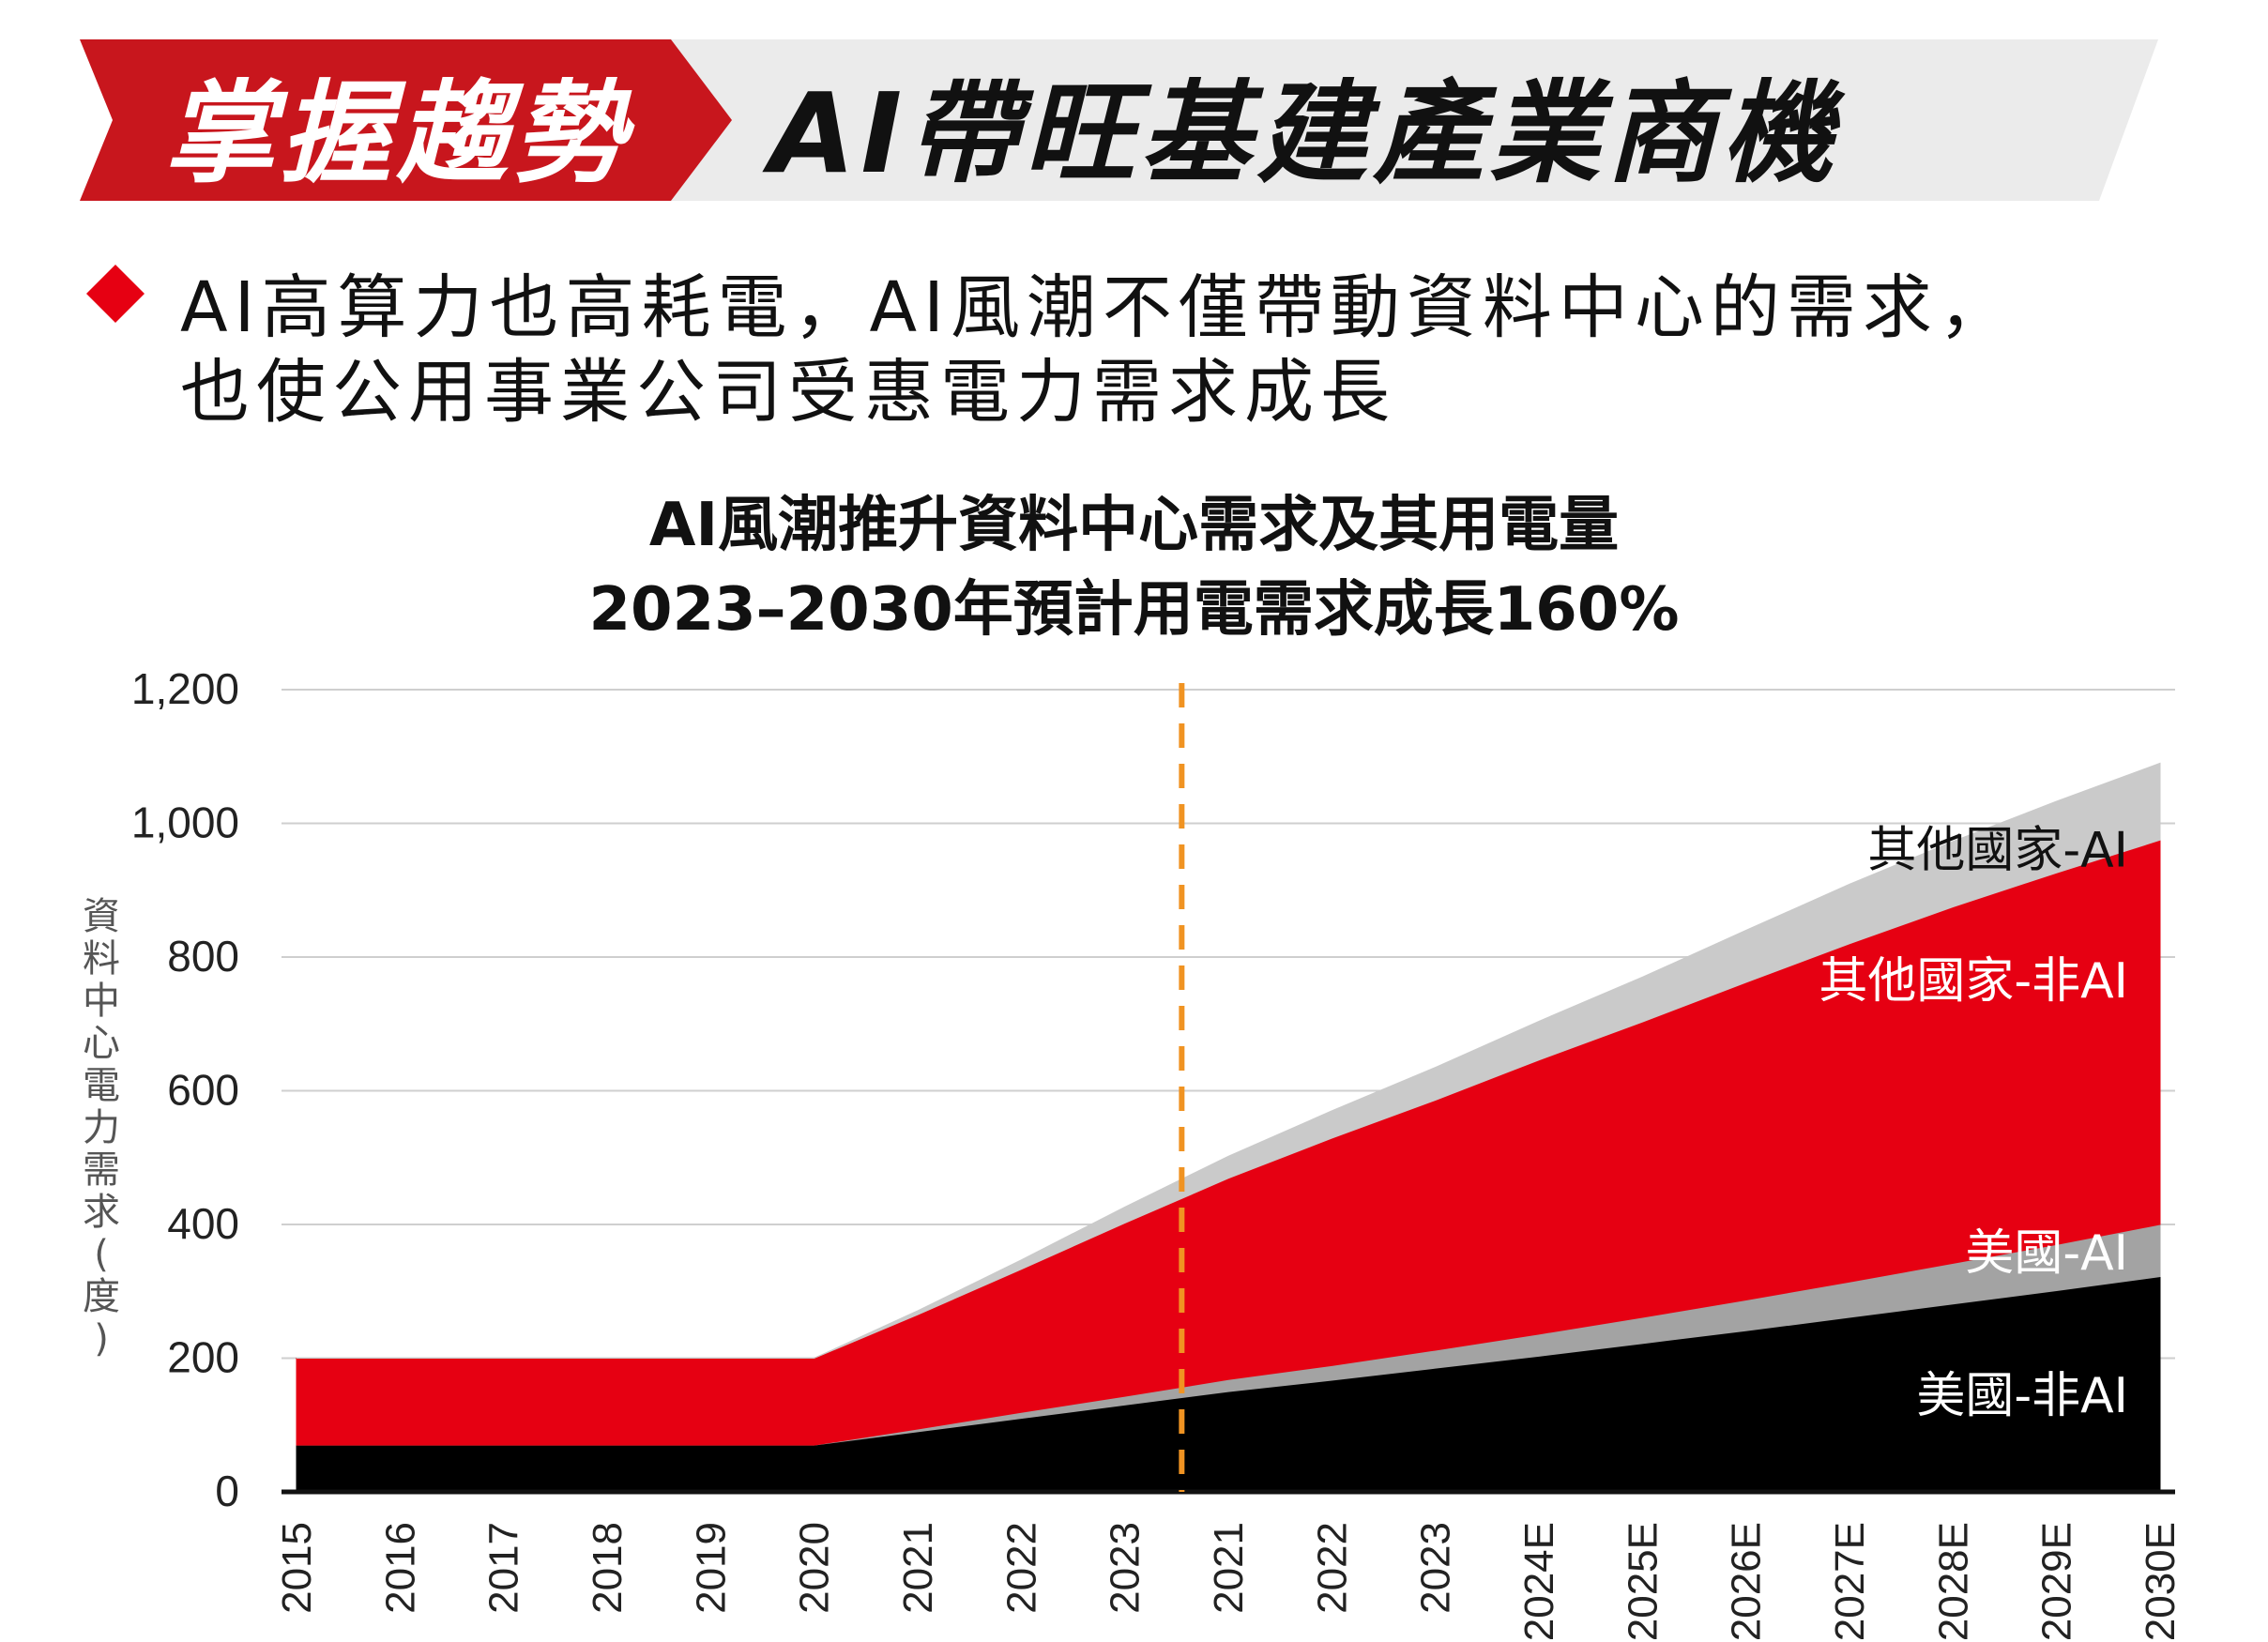 The height and width of the screenshot is (1642, 2268). What do you see at coordinates (101, 1212) in the screenshot?
I see `y-axis-label-char: 求` at bounding box center [101, 1212].